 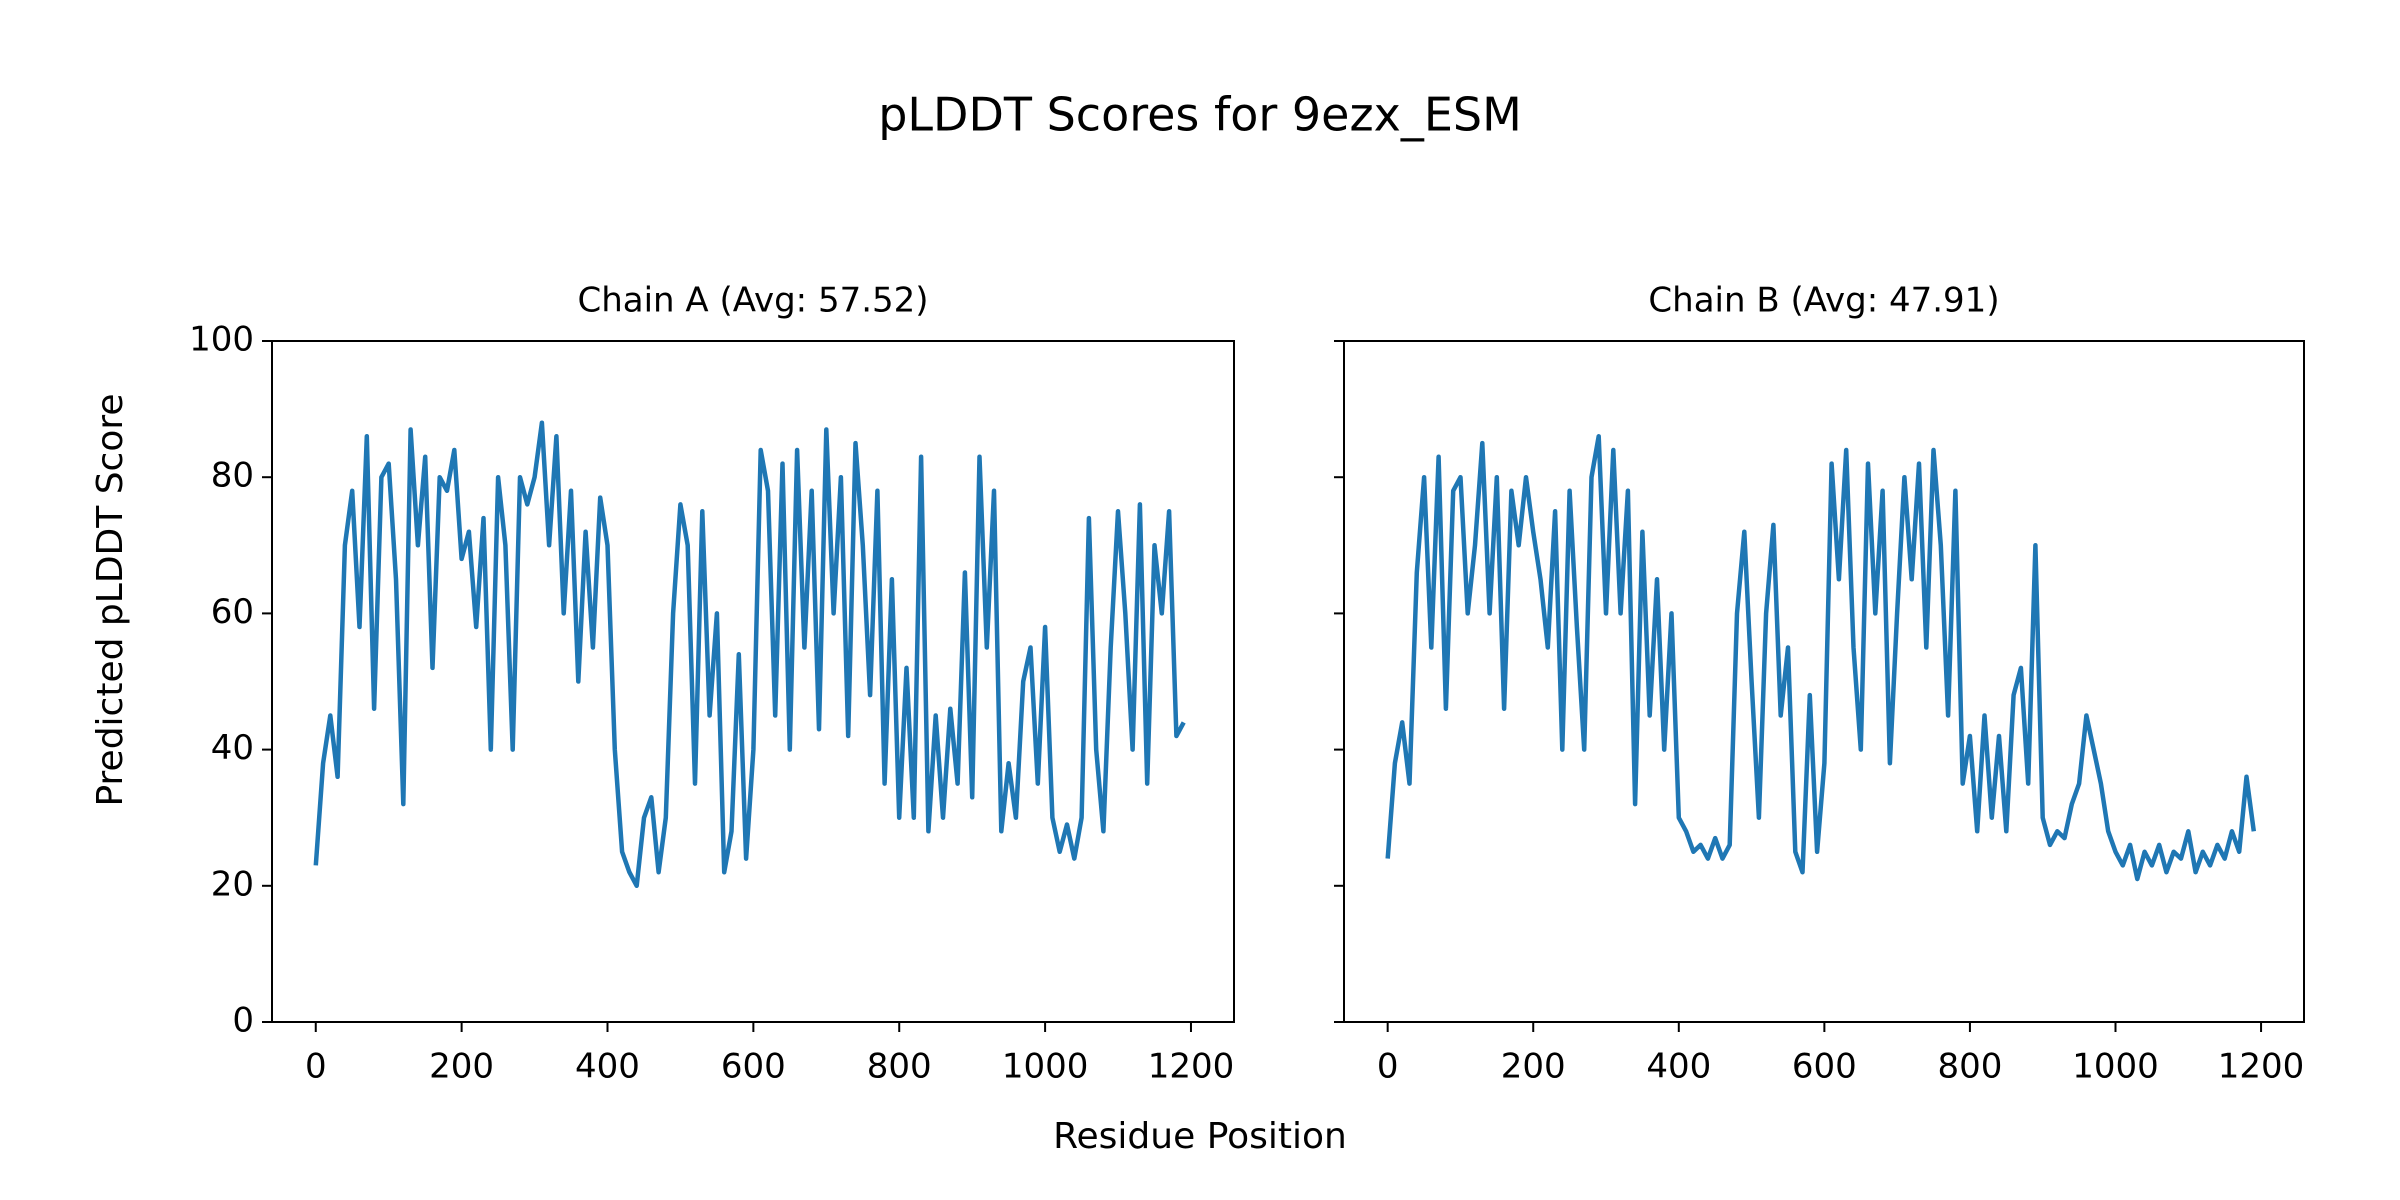 What do you see at coordinates (1200, 1136) in the screenshot?
I see `x-axis-label: Residue Position` at bounding box center [1200, 1136].